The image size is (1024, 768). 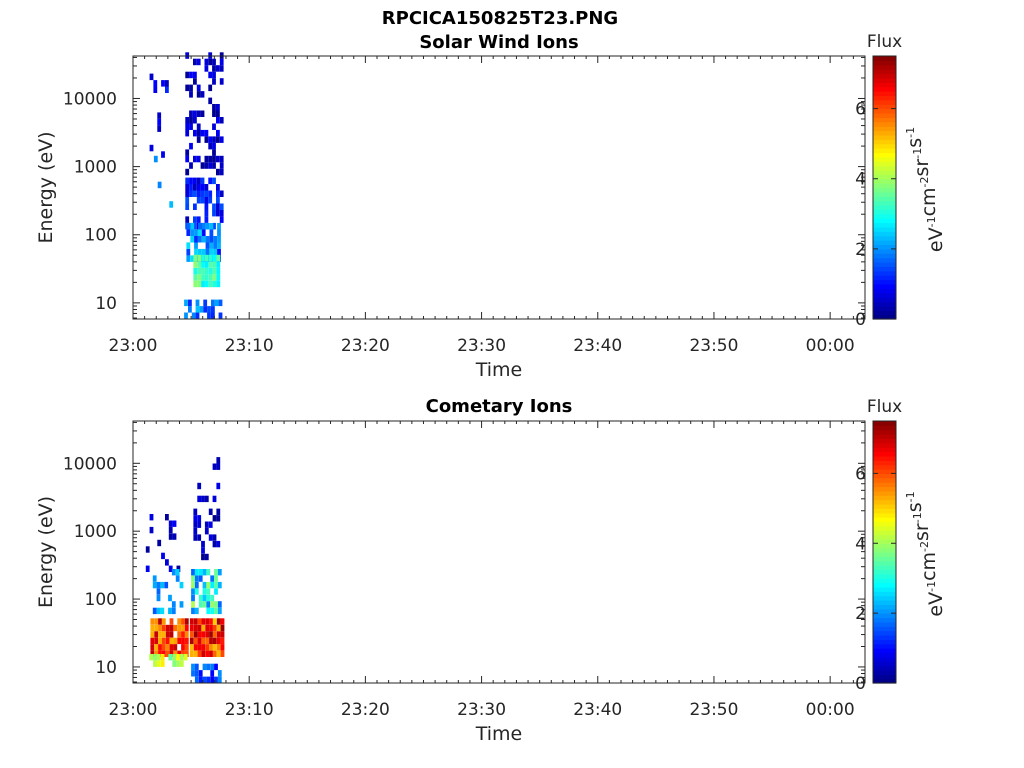 What do you see at coordinates (481, 710) in the screenshot?
I see `x-tick-label: 23:30` at bounding box center [481, 710].